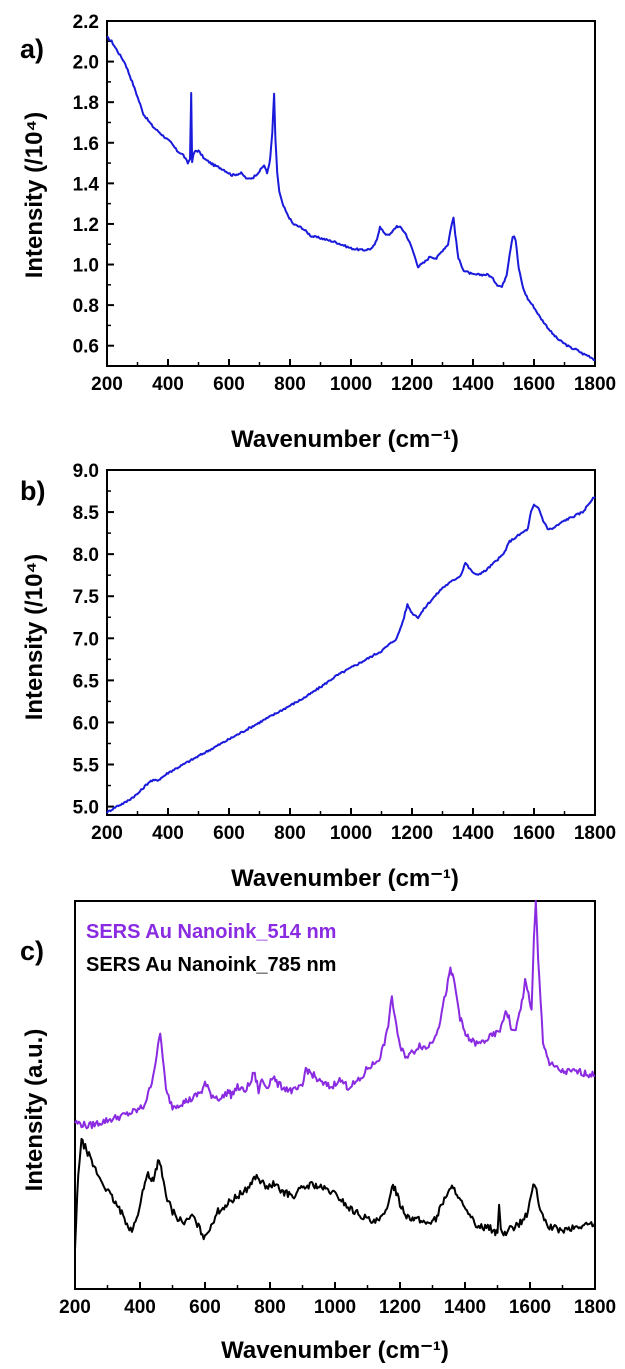 Image resolution: width=625 pixels, height=1369 pixels. What do you see at coordinates (86, 723) in the screenshot?
I see `y-tick-label: 6.0` at bounding box center [86, 723].